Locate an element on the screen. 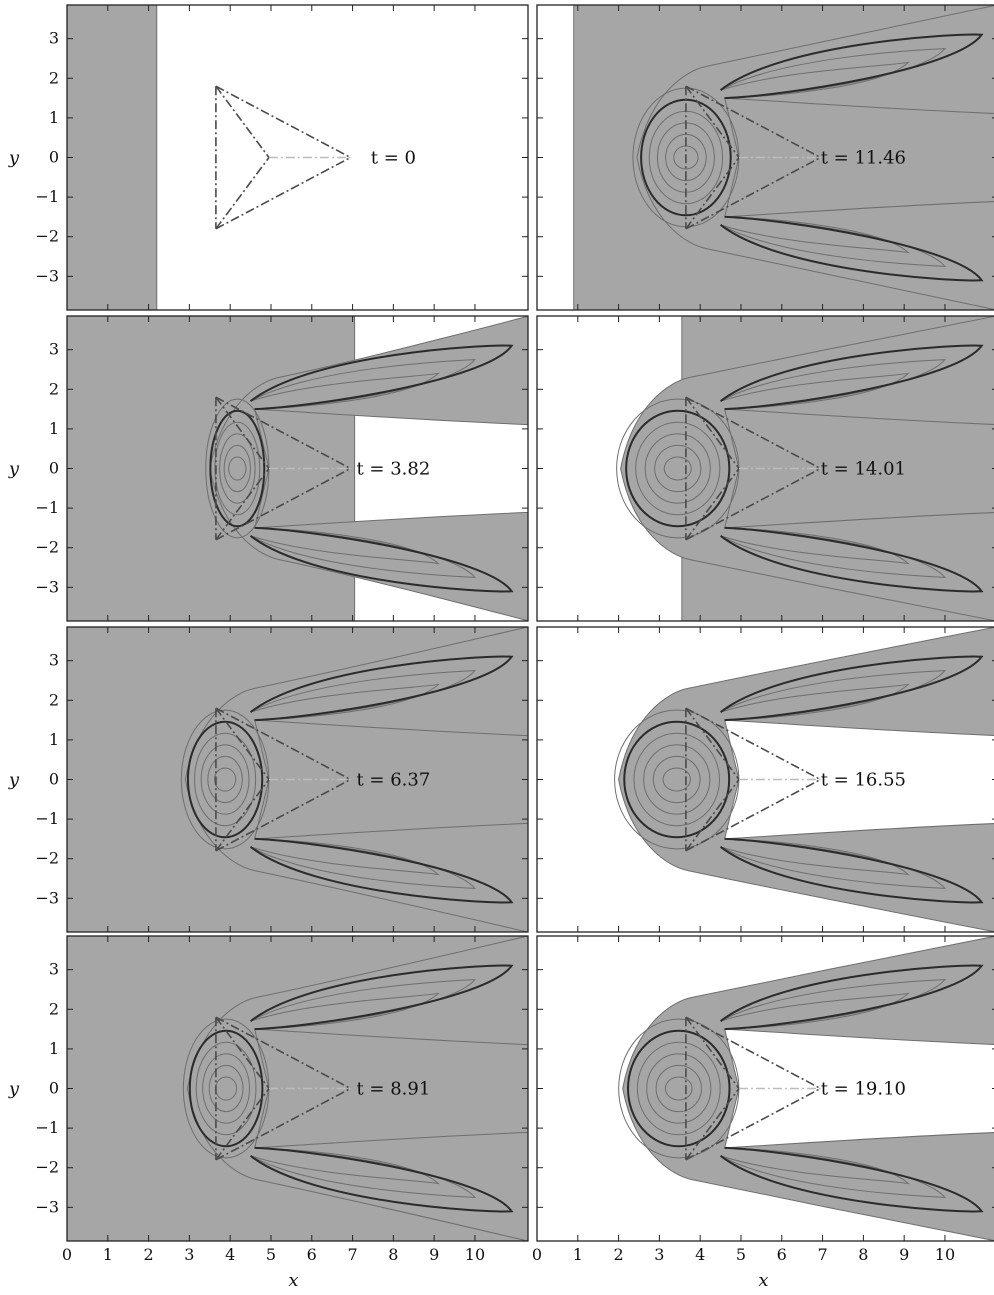 The height and width of the screenshot is (1295, 994). time-label: t = 16.55 is located at coordinates (863, 780).